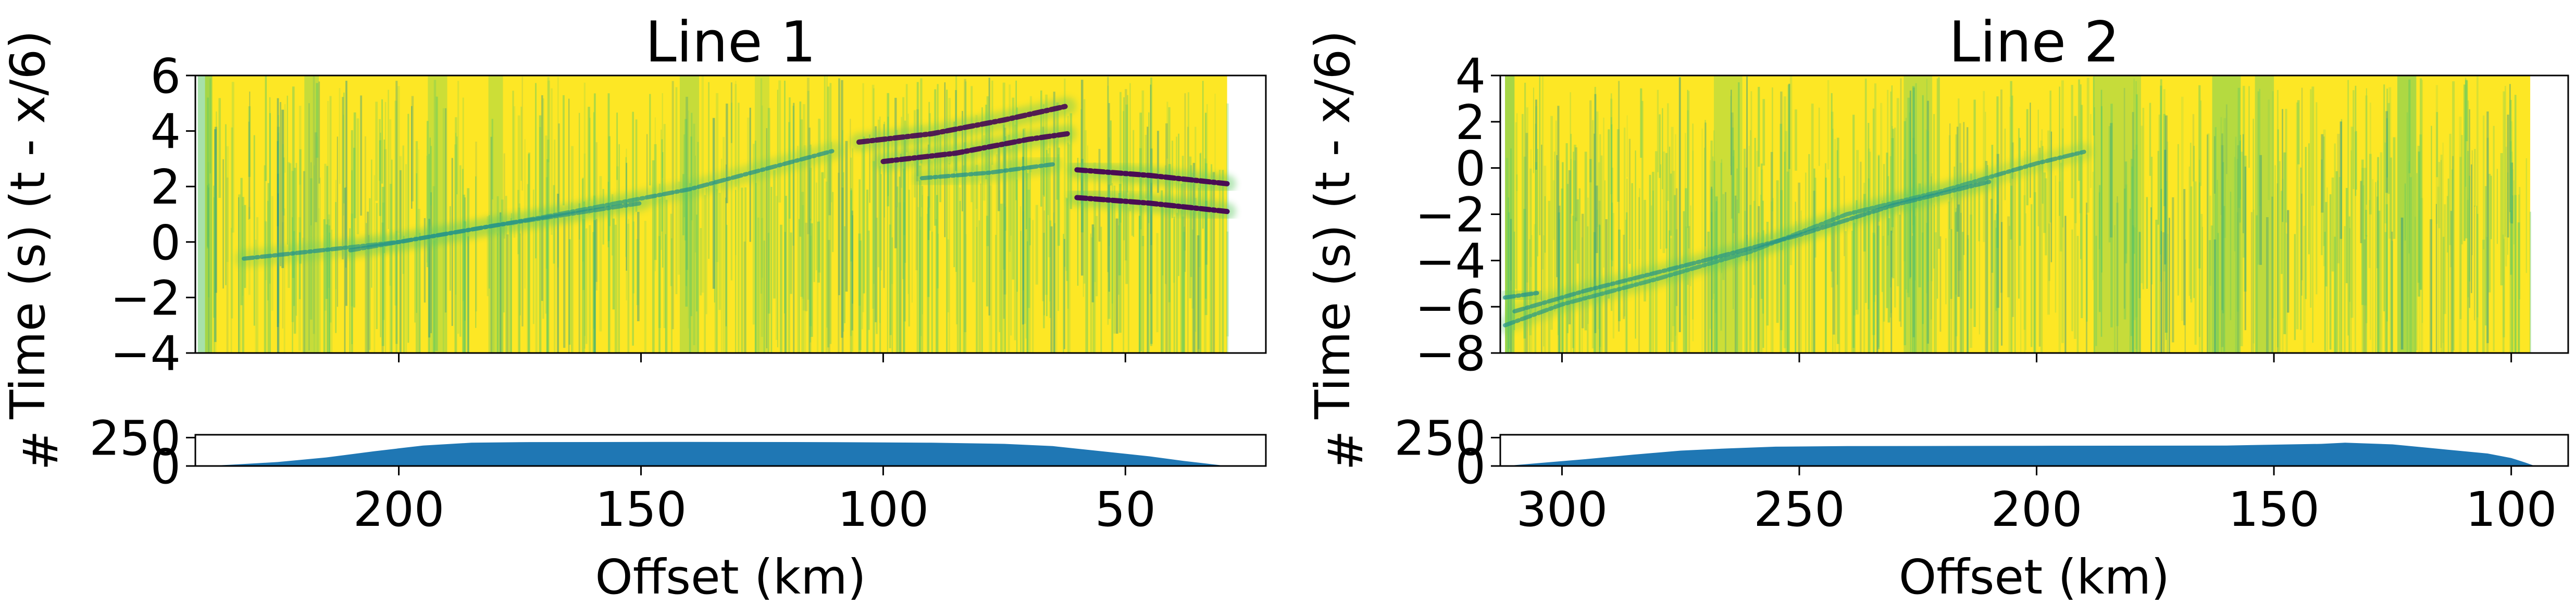 This screenshot has height=605, width=2576. I want to click on hist-y-tick-label: 250, so click(1440, 438).